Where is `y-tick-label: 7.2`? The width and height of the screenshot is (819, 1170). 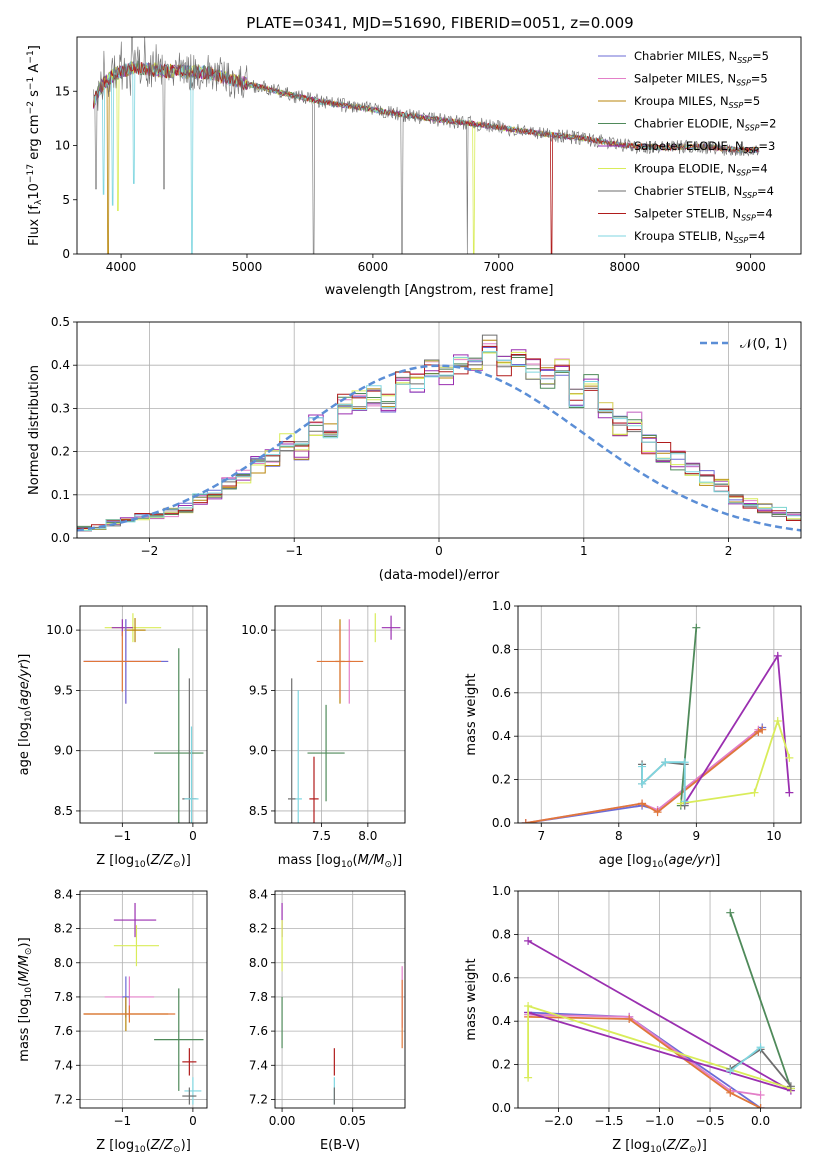
y-tick-label: 7.2 is located at coordinates (258, 1099).